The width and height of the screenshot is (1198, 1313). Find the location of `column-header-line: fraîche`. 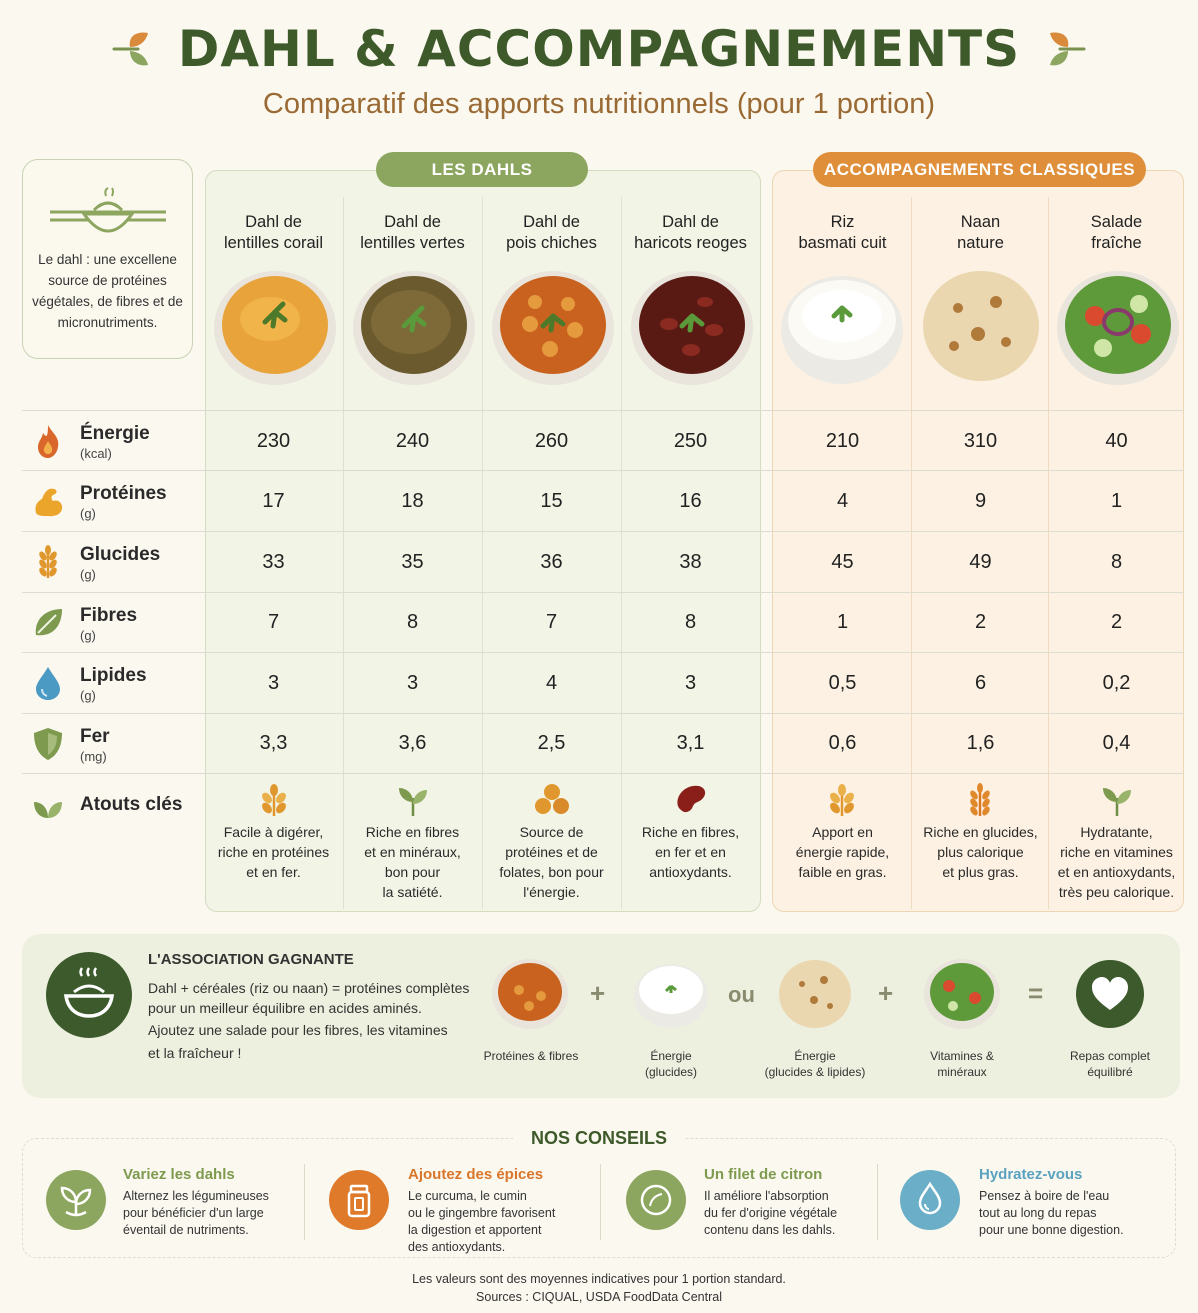

column-header-line: fraîche is located at coordinates (1116, 243).